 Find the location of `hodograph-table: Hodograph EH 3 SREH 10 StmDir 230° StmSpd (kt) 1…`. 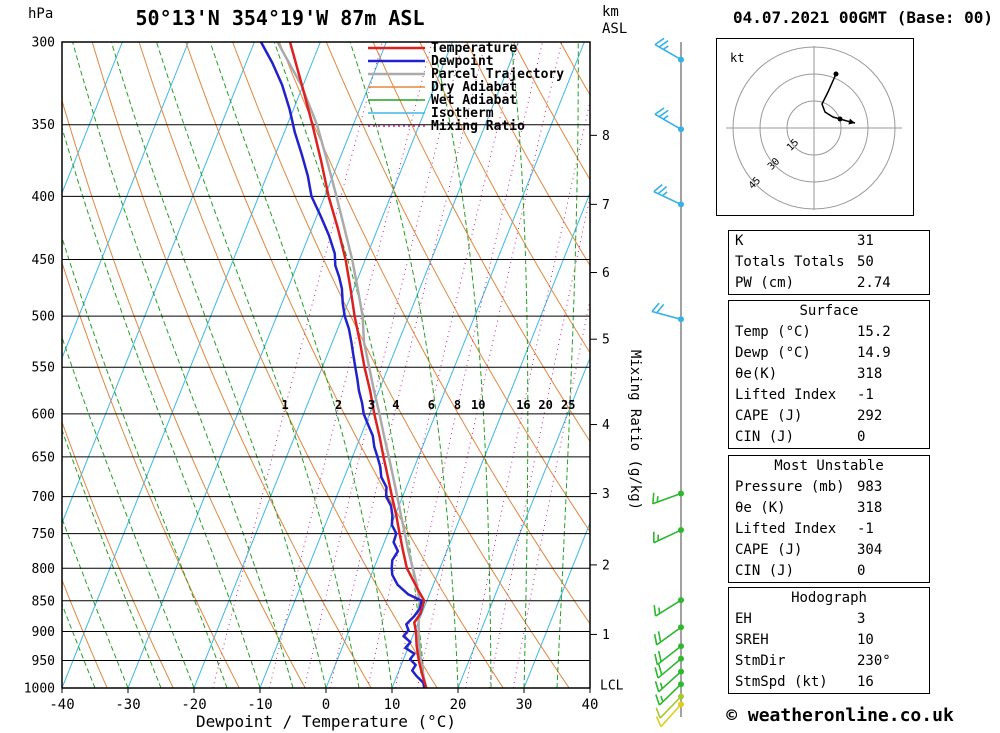

hodograph-table: Hodograph EH 3 SREH 10 StmDir 230° StmSpd (kt) 1… is located at coordinates (829, 640).